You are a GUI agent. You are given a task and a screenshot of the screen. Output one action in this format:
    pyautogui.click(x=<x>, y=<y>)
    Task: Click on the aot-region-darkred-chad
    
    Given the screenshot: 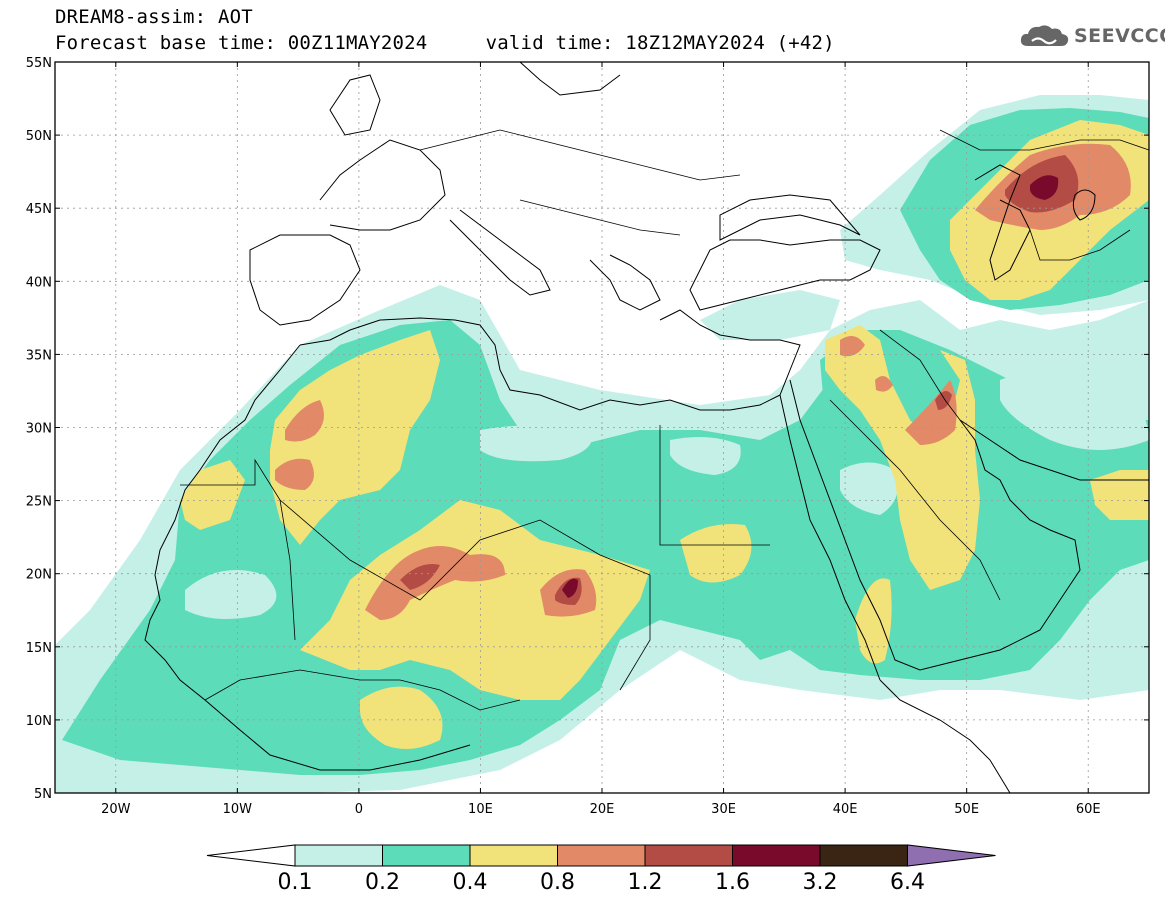 What is the action you would take?
    pyautogui.click(x=570, y=588)
    